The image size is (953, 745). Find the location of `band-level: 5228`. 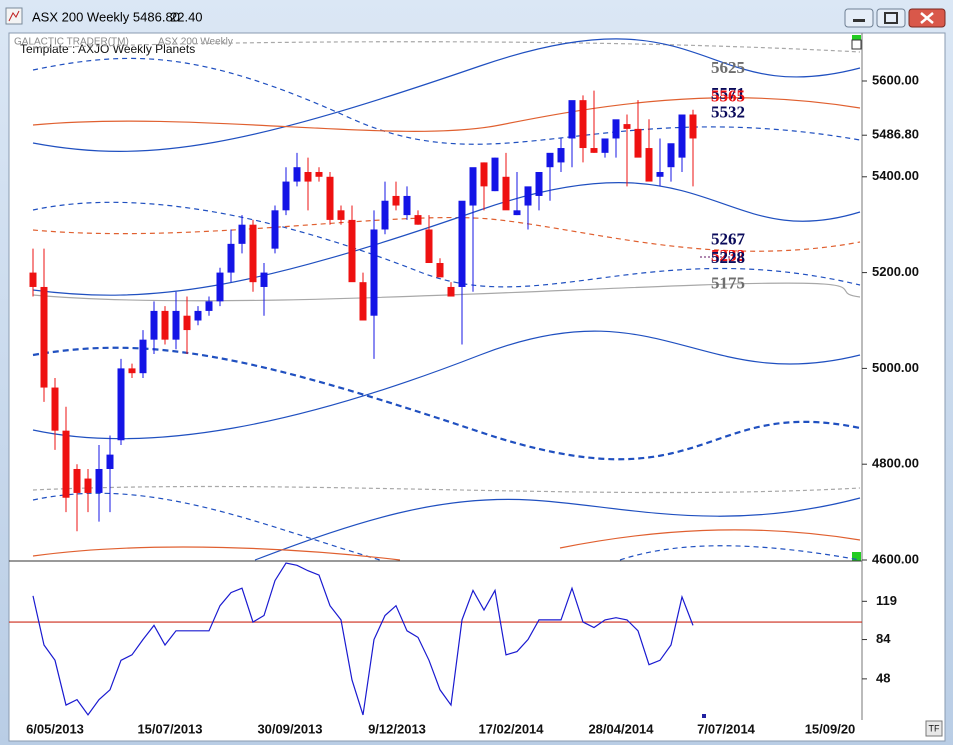

band-level: 5228 is located at coordinates (728, 257).